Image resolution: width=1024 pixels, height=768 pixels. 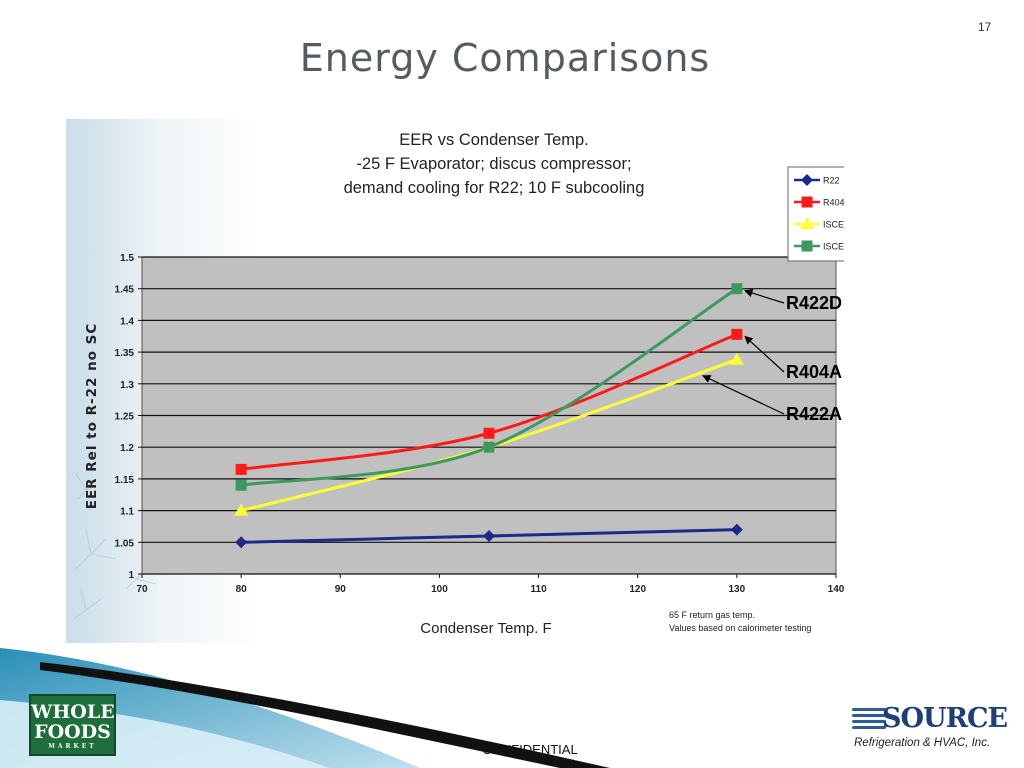 What do you see at coordinates (815, 214) in the screenshot?
I see `legend: R22 R404A ISCEON® MO79 ISCEON® MO29` at bounding box center [815, 214].